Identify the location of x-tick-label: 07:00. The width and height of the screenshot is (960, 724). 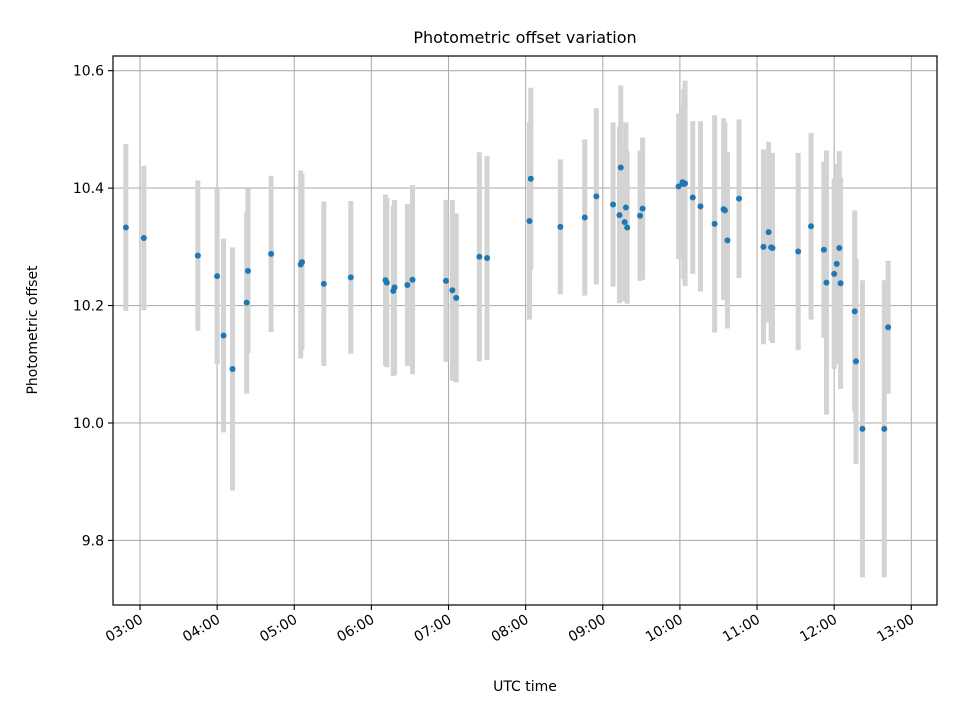
(433, 629).